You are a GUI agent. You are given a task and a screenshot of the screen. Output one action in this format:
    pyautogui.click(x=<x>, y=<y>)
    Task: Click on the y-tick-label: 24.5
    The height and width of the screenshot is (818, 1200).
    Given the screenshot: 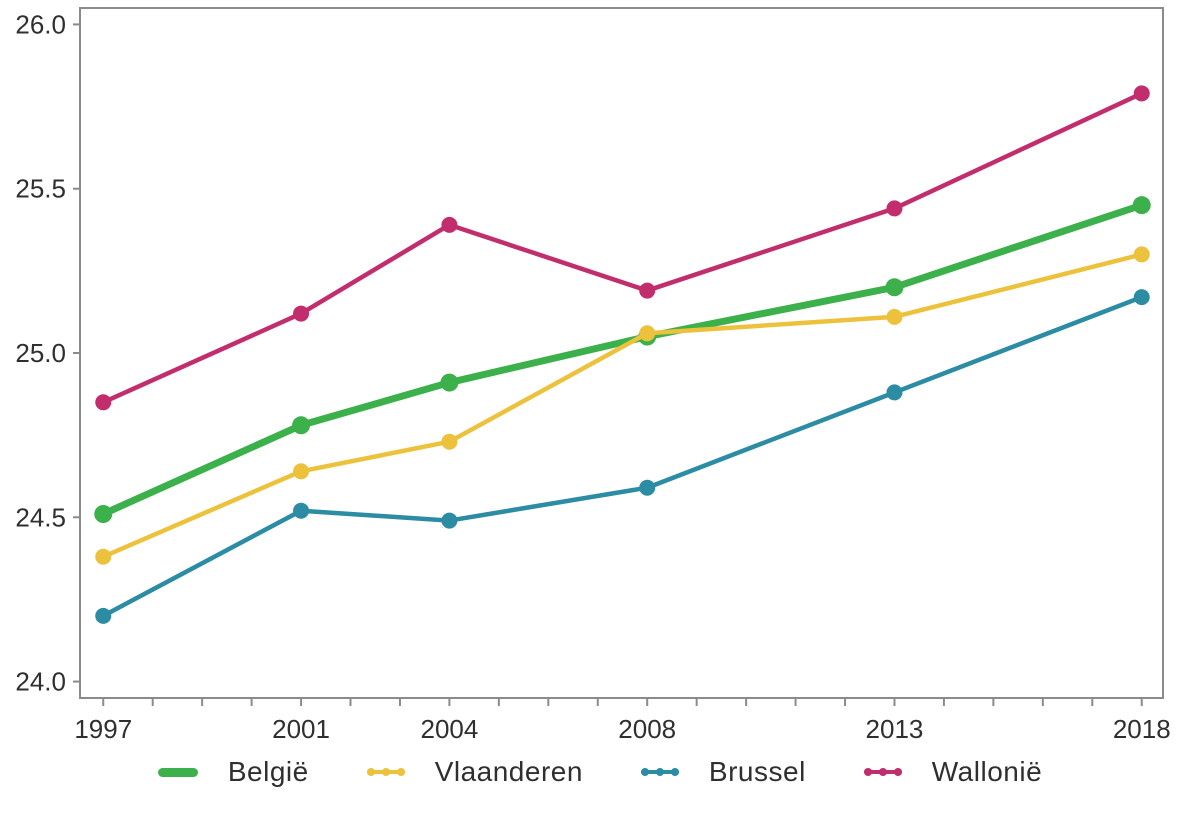 What is the action you would take?
    pyautogui.click(x=40, y=517)
    